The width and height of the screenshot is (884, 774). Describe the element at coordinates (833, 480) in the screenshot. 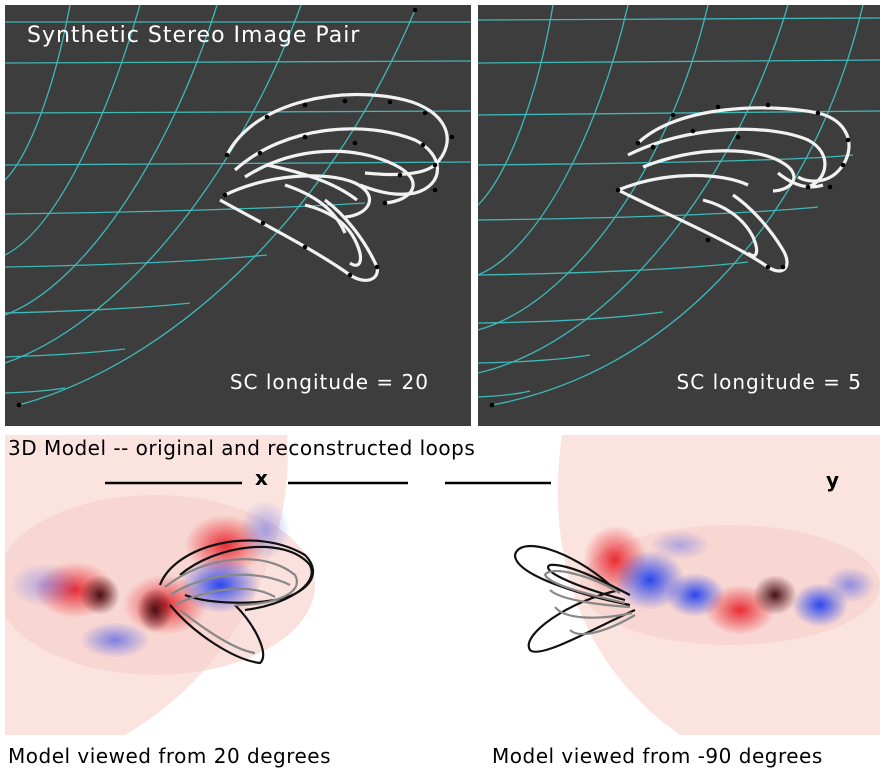

I see `y-axis-label: y` at that location.